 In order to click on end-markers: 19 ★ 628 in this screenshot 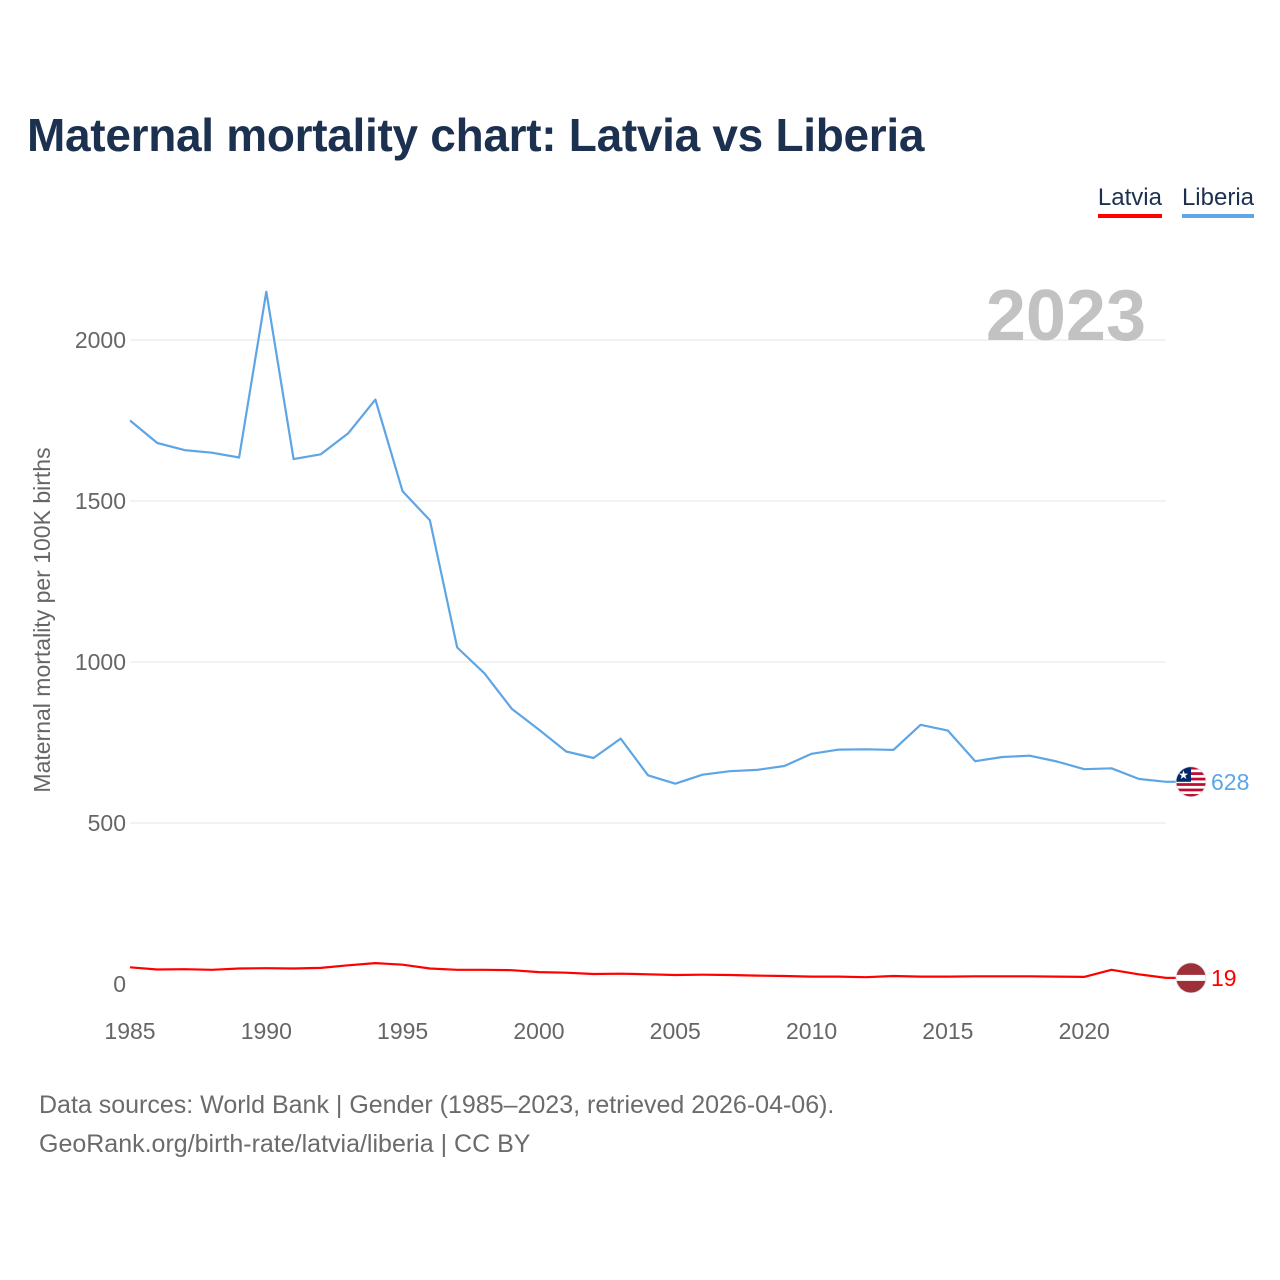, I will do `click(1207, 880)`.